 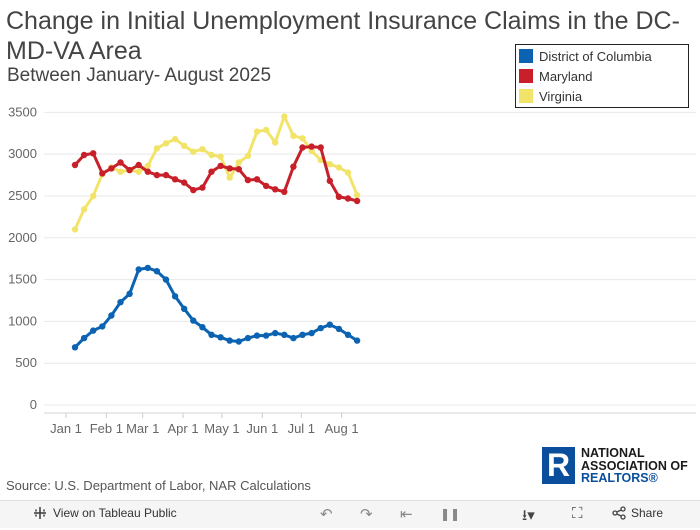 What do you see at coordinates (105, 513) in the screenshot?
I see `view-on-tableau-button: View on Tableau Public` at bounding box center [105, 513].